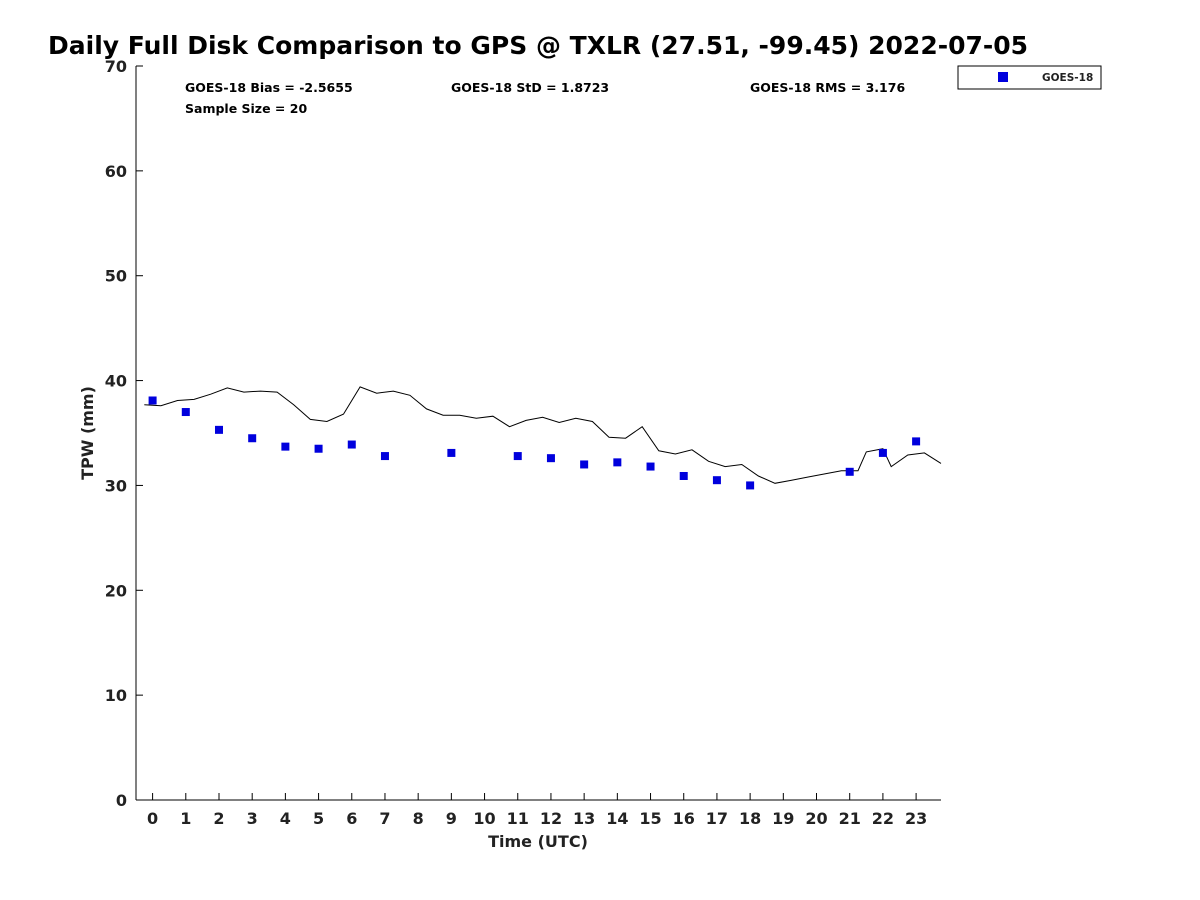 Image resolution: width=1200 pixels, height=900 pixels. What do you see at coordinates (87, 433) in the screenshot?
I see `y-axis-label: TPW (mm)` at bounding box center [87, 433].